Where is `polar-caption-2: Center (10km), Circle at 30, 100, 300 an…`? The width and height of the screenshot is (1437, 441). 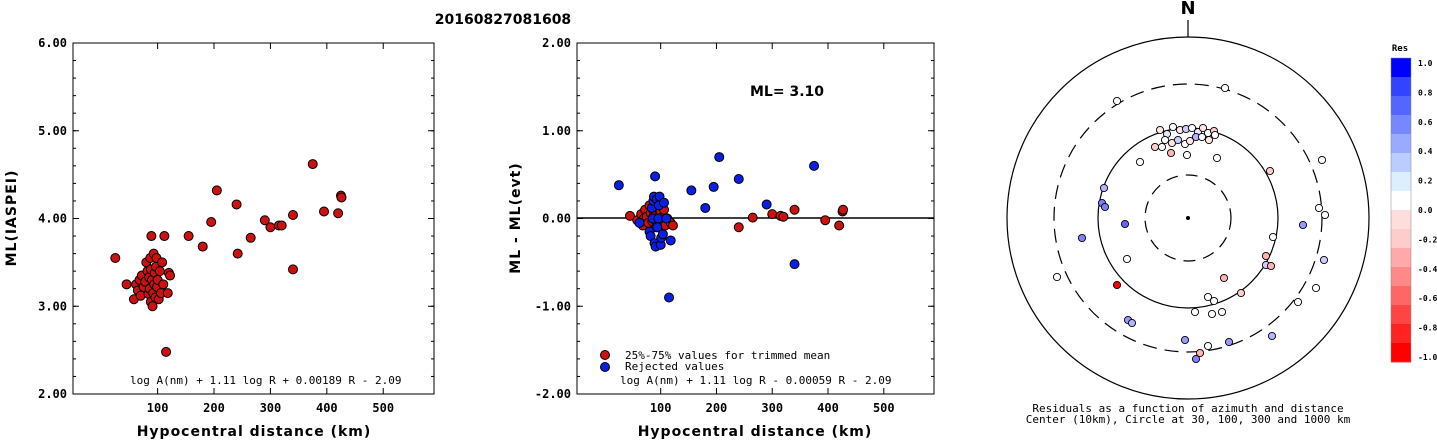 polar-caption-2: Center (10km), Circle at 30, 100, 300 an… is located at coordinates (1188, 419).